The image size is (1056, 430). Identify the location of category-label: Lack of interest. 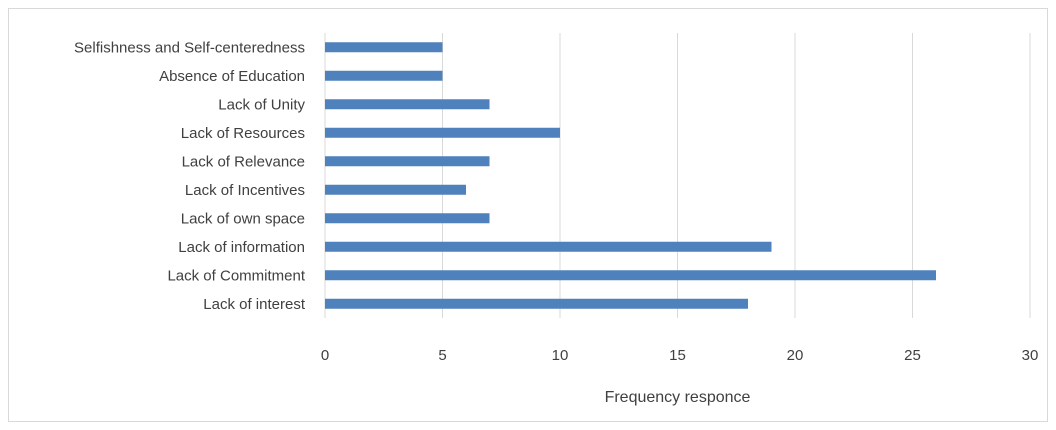
(254, 304).